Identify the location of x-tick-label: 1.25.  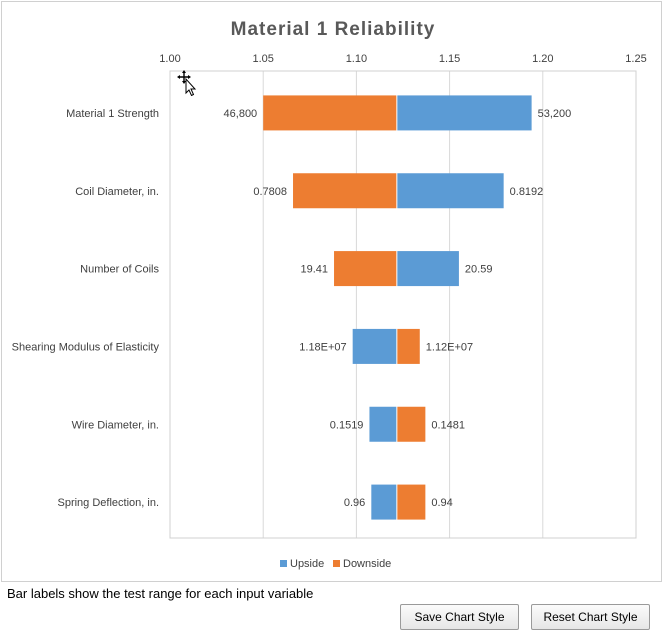
(635, 59).